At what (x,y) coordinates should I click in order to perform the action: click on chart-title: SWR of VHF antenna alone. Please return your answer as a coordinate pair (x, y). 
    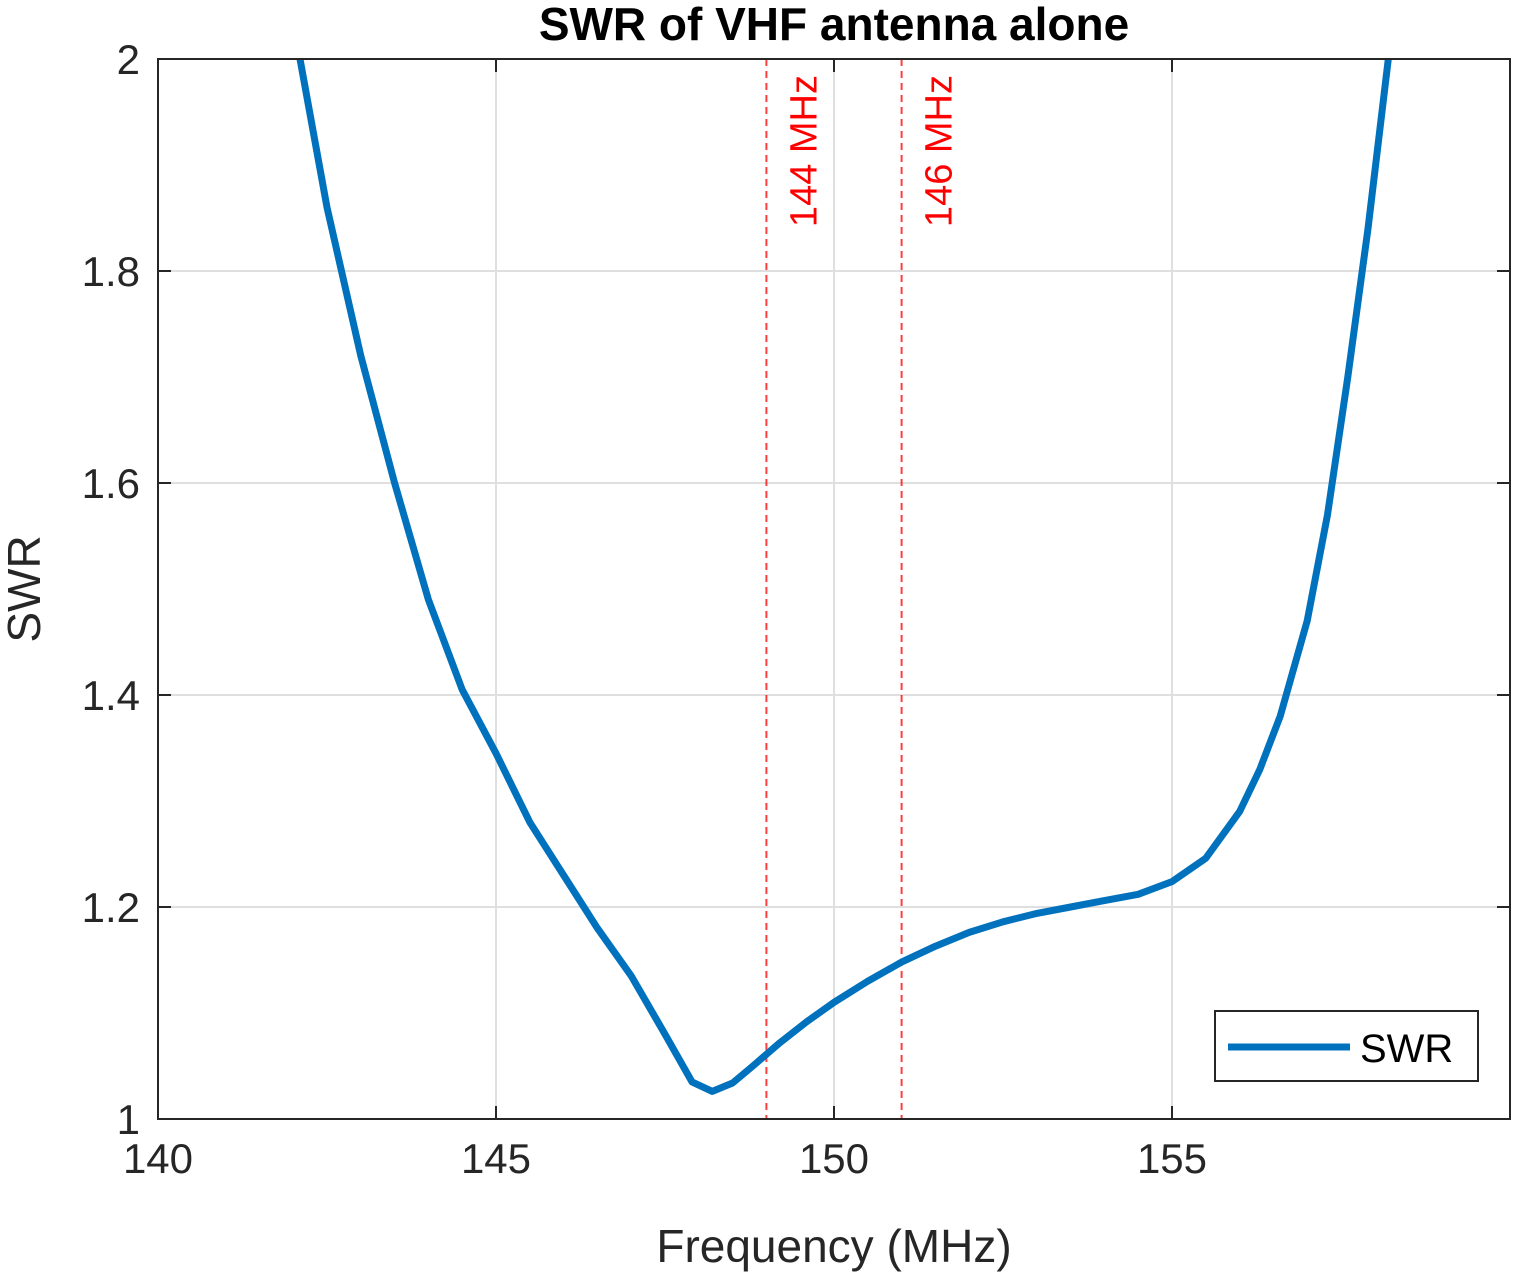
    Looking at the image, I should click on (834, 25).